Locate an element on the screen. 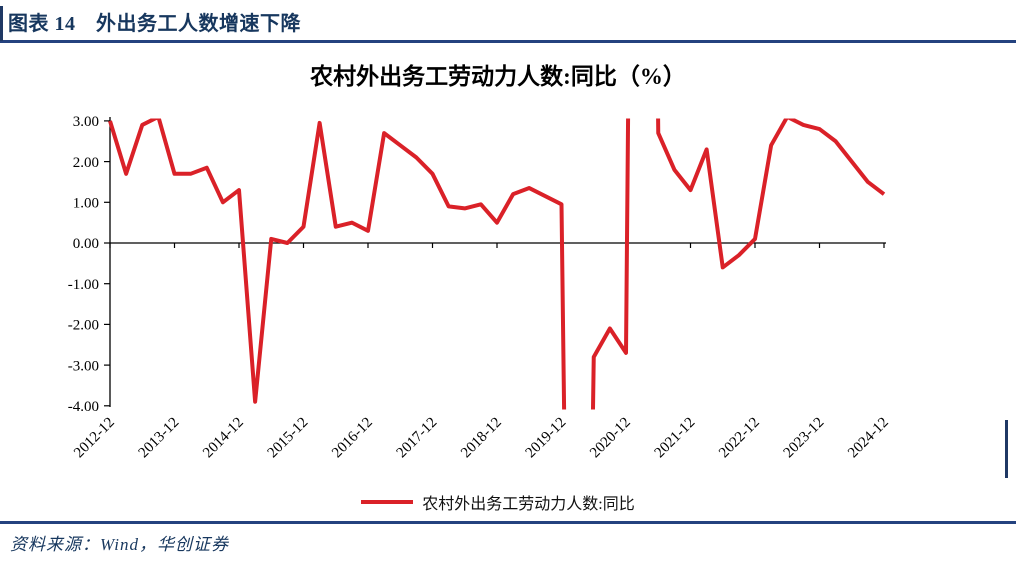  x-tick-label: 2019-12 is located at coordinates (546, 438).